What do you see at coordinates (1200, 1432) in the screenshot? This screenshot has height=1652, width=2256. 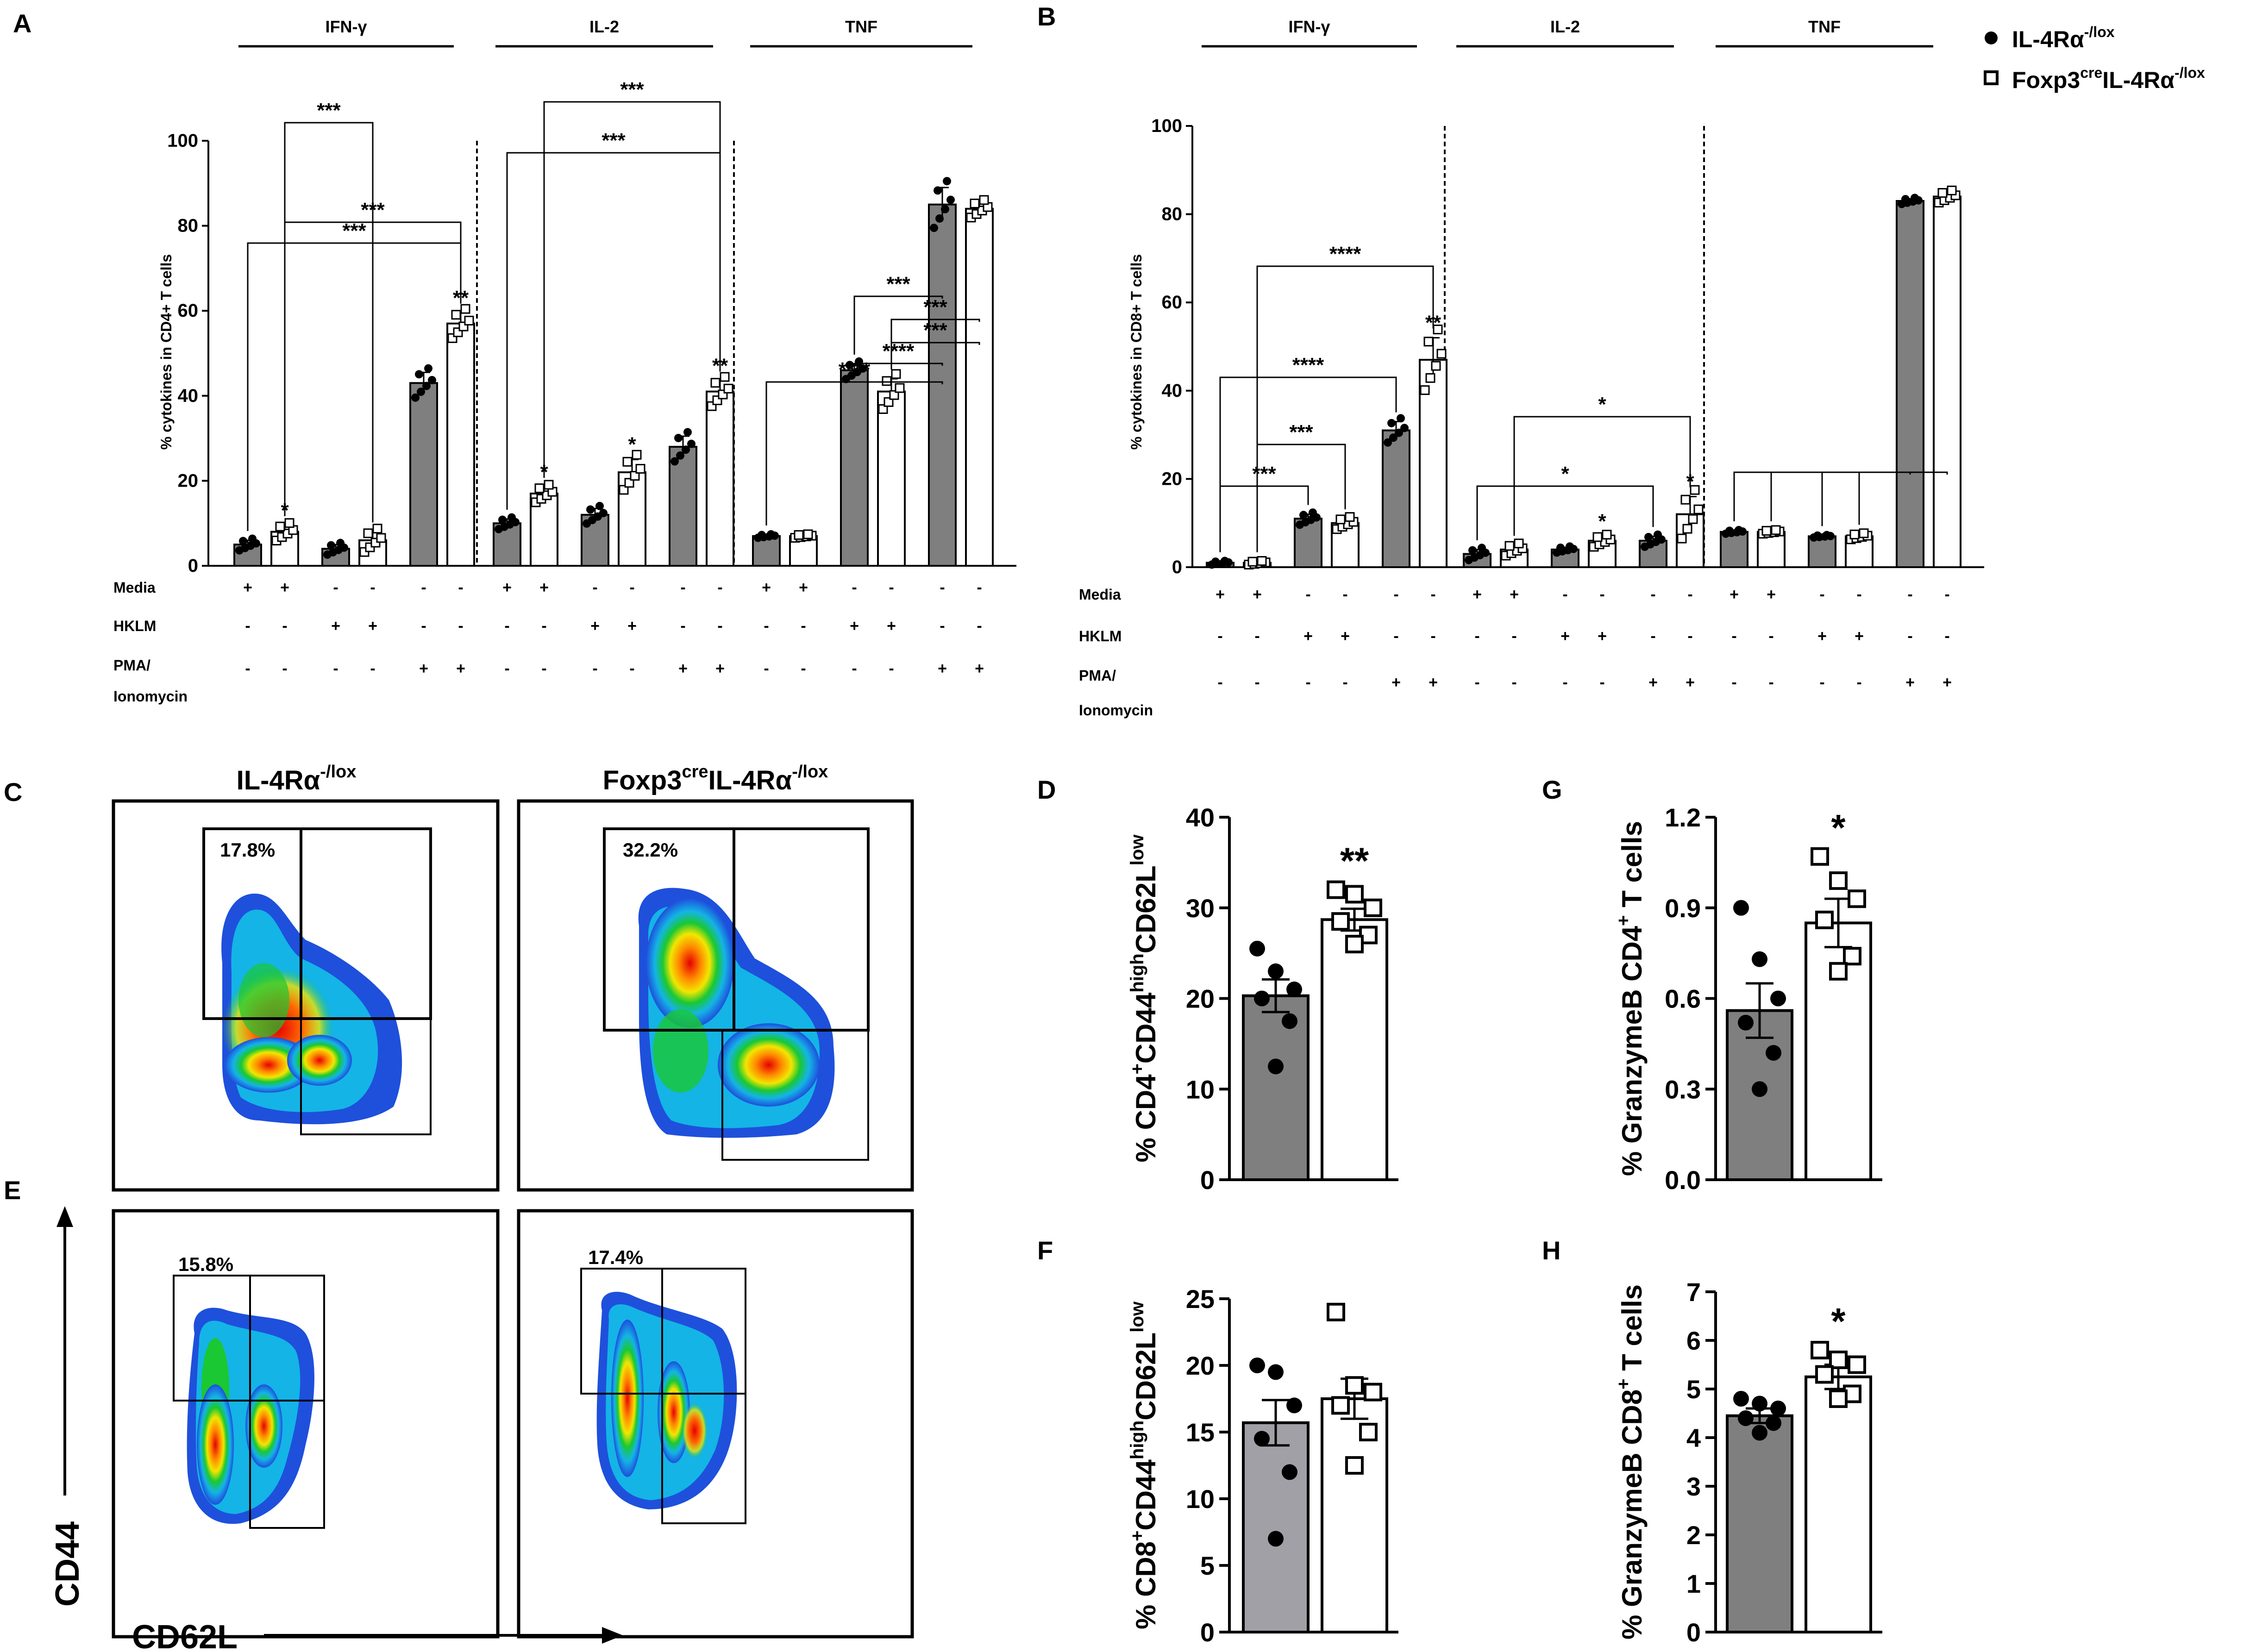 I see `y-tick-label: 15` at bounding box center [1200, 1432].